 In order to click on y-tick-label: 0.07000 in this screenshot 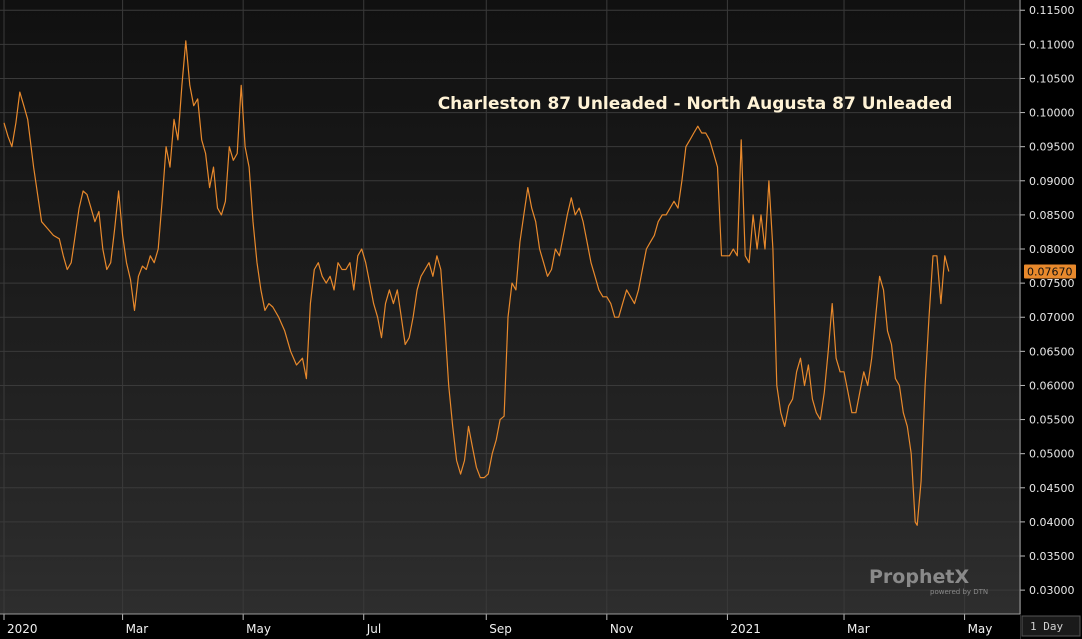, I will do `click(1052, 317)`.